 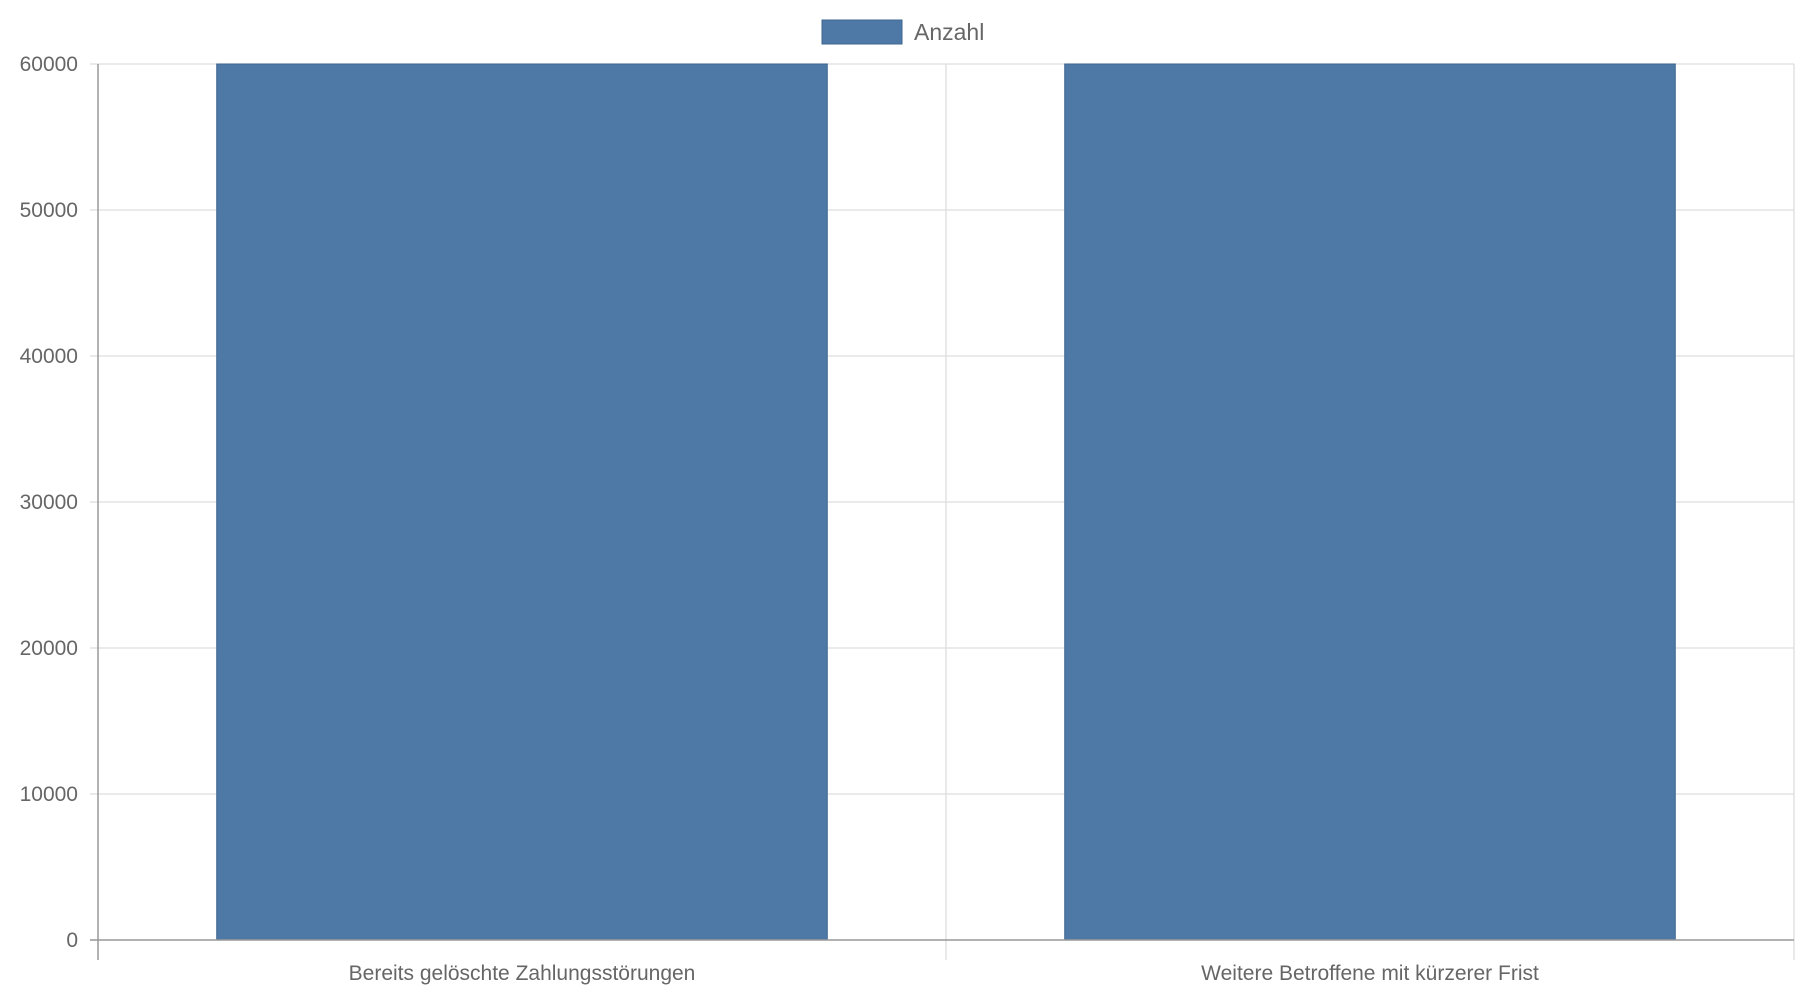 What do you see at coordinates (862, 32) in the screenshot?
I see `legend-swatch` at bounding box center [862, 32].